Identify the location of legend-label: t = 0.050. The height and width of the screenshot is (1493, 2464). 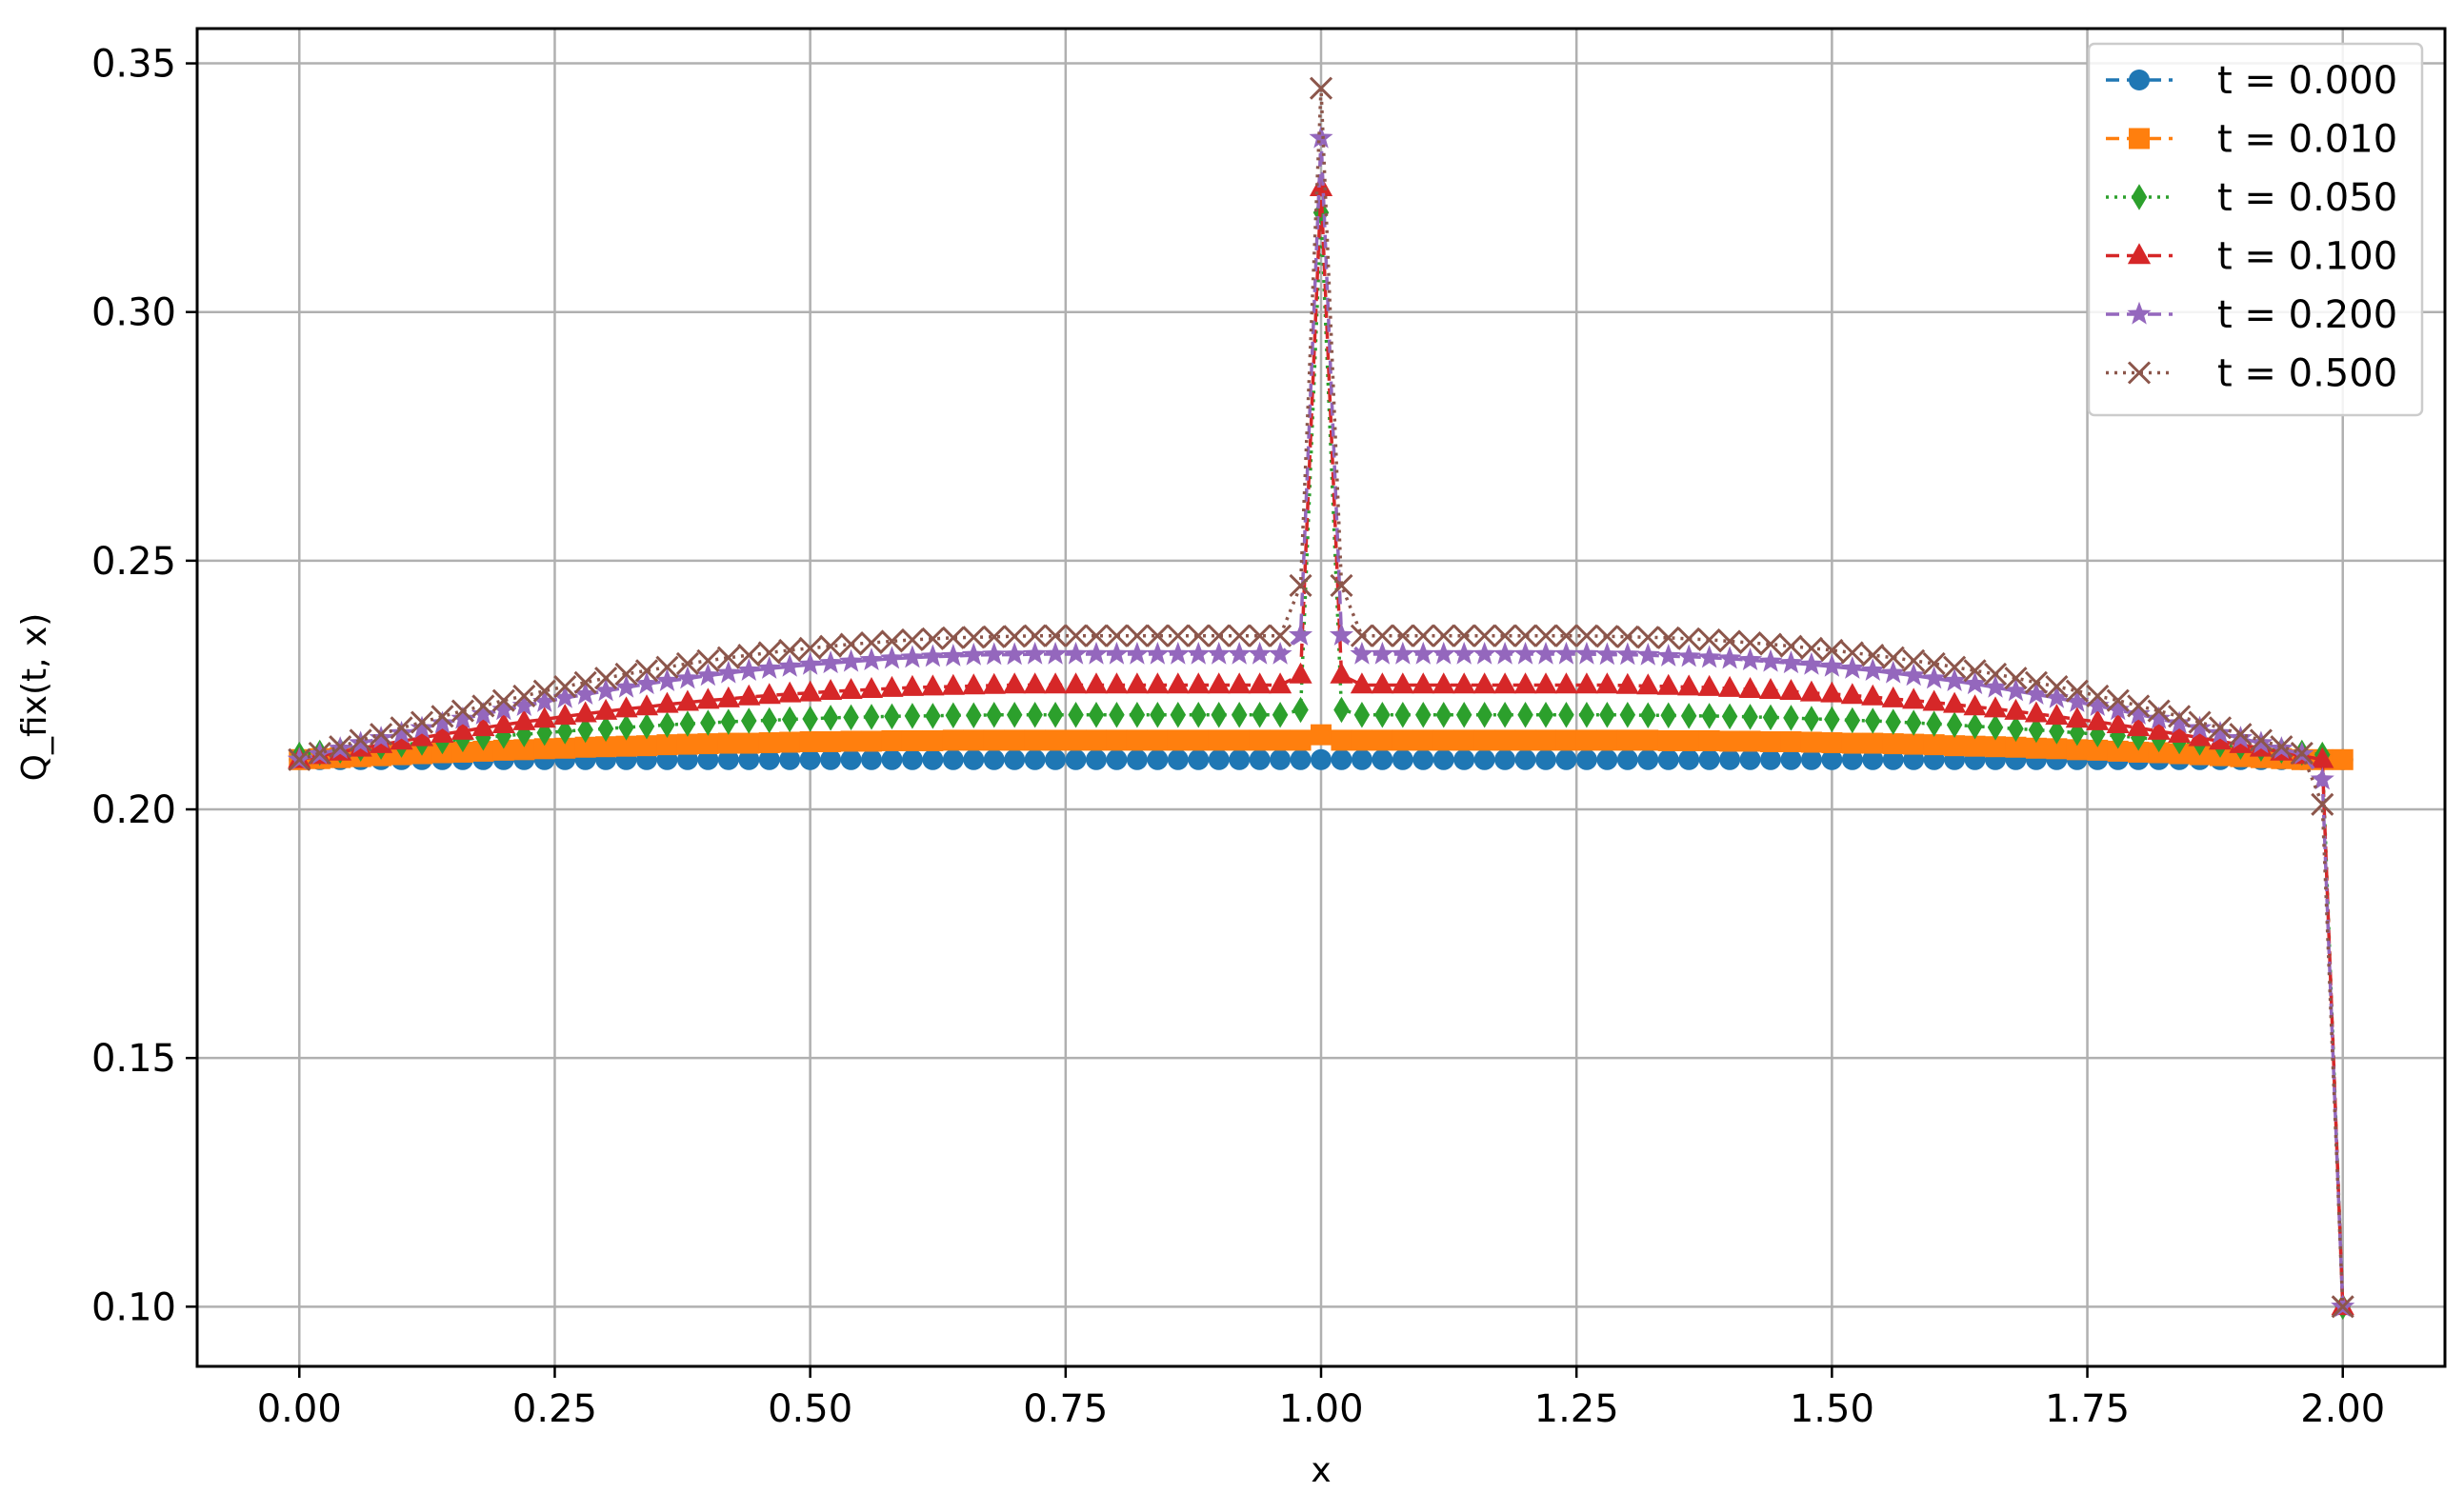
(2307, 198).